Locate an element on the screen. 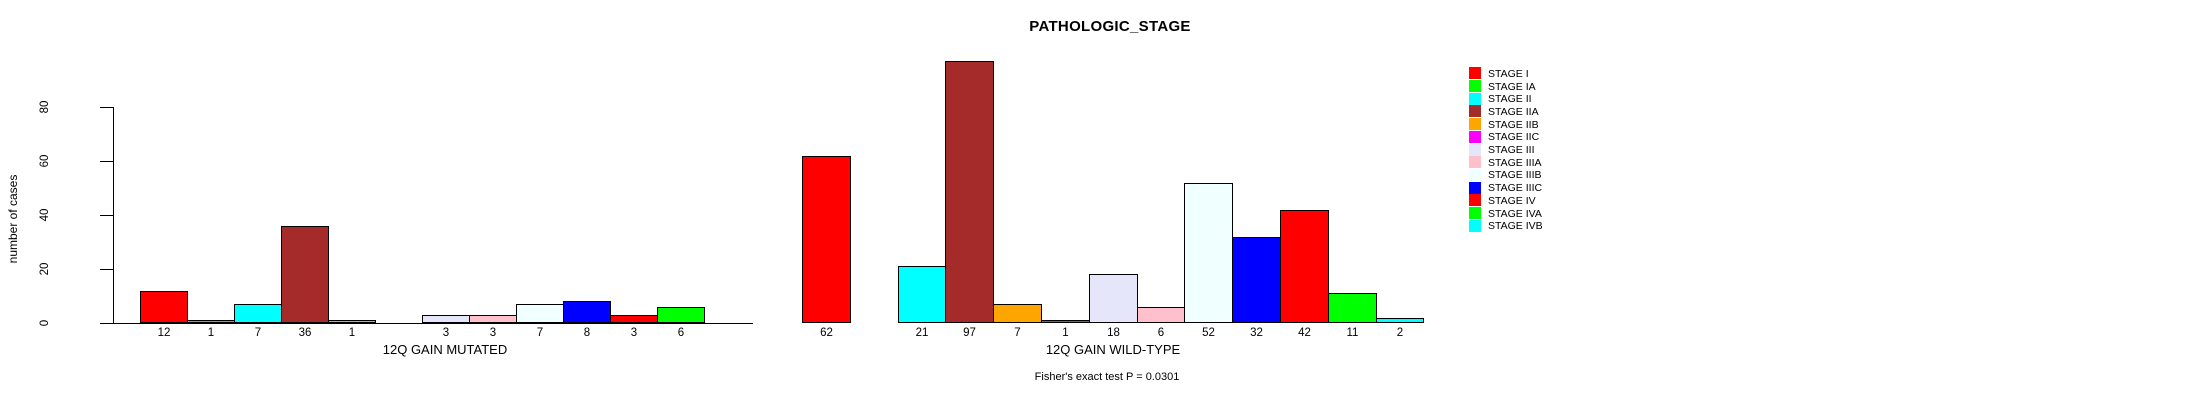 The width and height of the screenshot is (2190, 400). fisher-test-note: Fisher's exact test P = 0.0301 is located at coordinates (1107, 377).